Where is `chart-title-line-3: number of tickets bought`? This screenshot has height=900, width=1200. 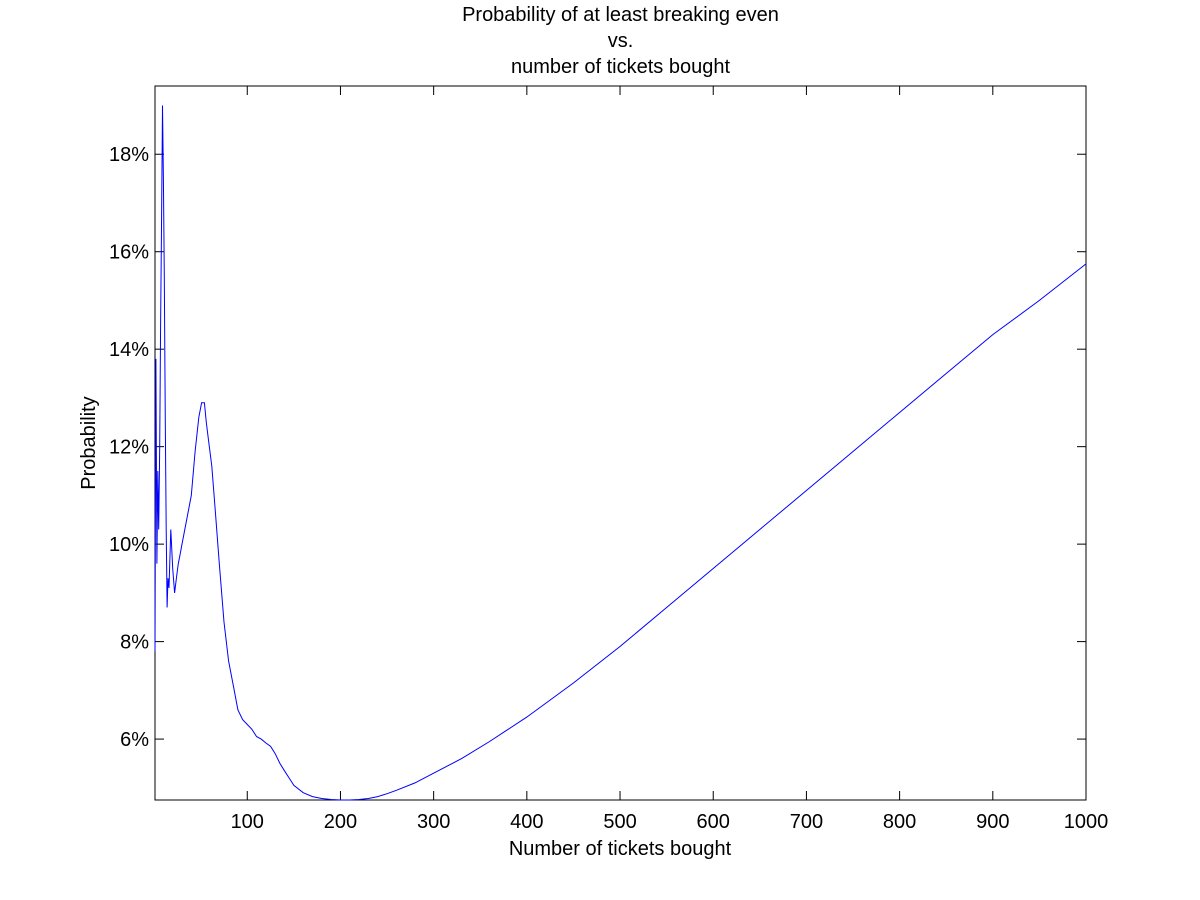
chart-title-line-3: number of tickets bought is located at coordinates (620, 67).